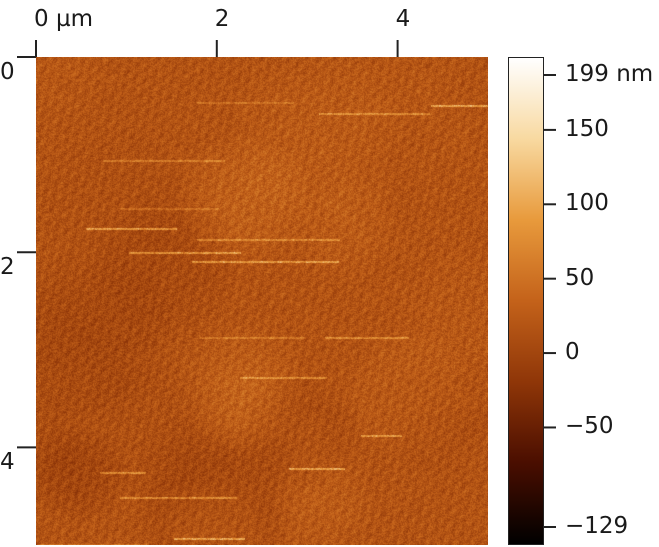 The width and height of the screenshot is (659, 547). Describe the element at coordinates (572, 352) in the screenshot. I see `colorbar-tick-label: 0` at that location.